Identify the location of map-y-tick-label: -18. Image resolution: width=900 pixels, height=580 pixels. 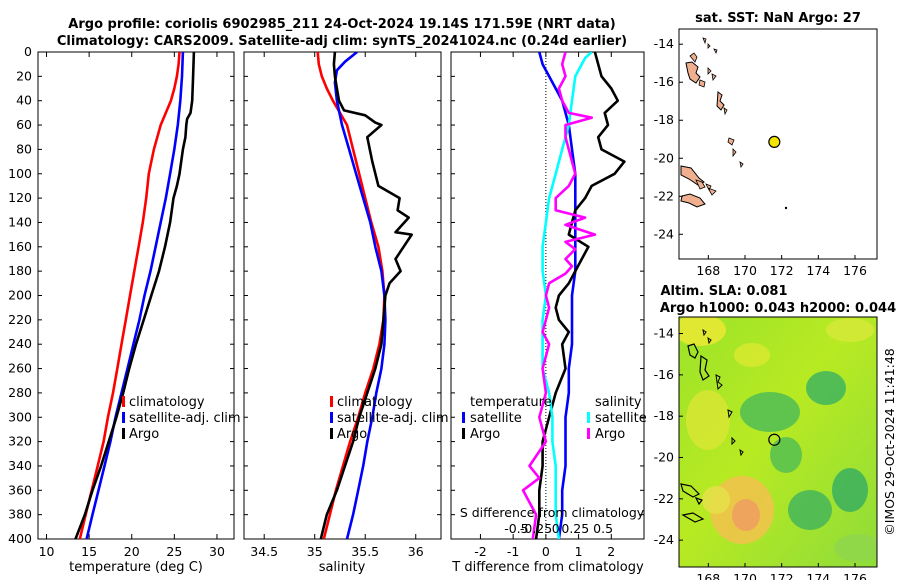
(664, 415).